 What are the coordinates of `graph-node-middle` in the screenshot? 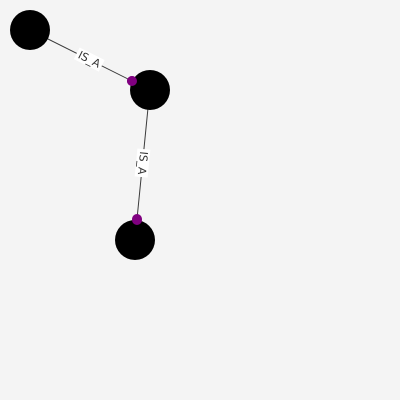 It's located at (150, 90).